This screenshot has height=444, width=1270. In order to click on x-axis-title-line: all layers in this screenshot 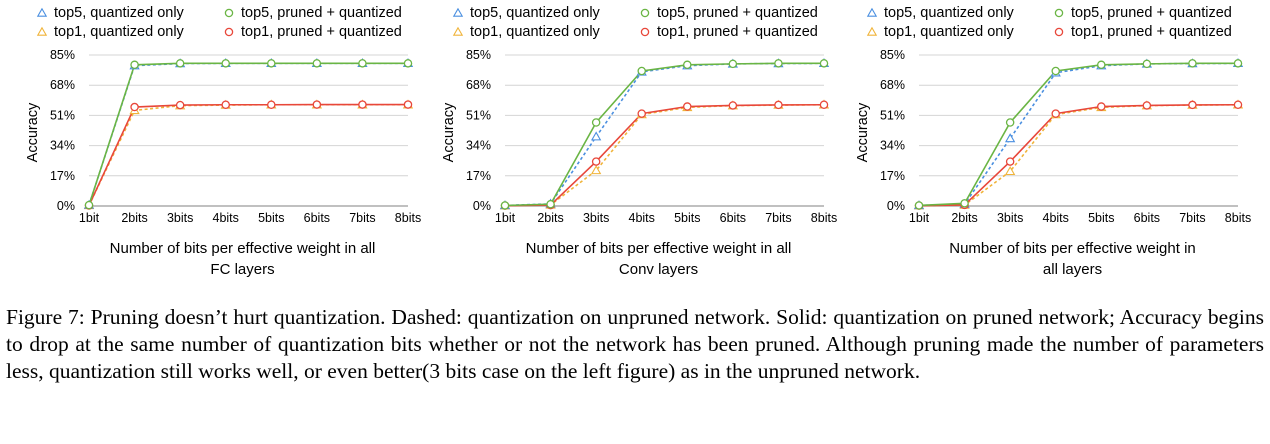, I will do `click(1072, 269)`.